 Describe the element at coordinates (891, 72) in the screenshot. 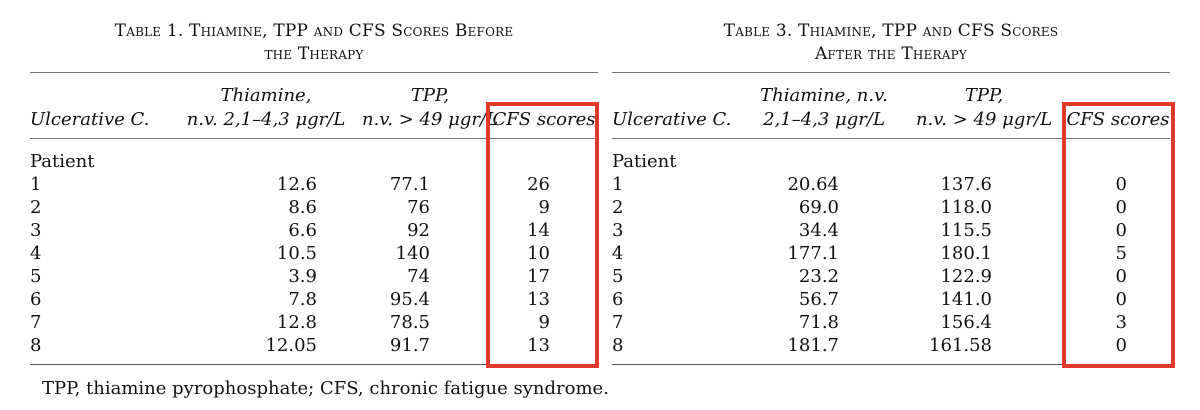

I see `table-3-top-rule` at that location.